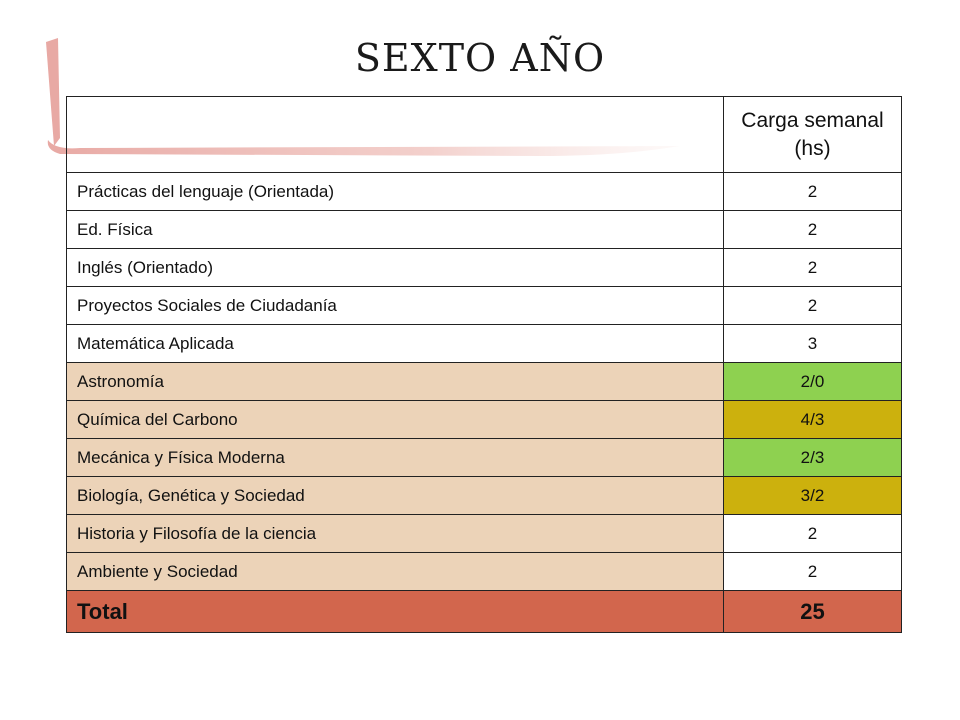 This screenshot has height=720, width=960. I want to click on subject-cell: Ambiente y Sociedad, so click(395, 571).